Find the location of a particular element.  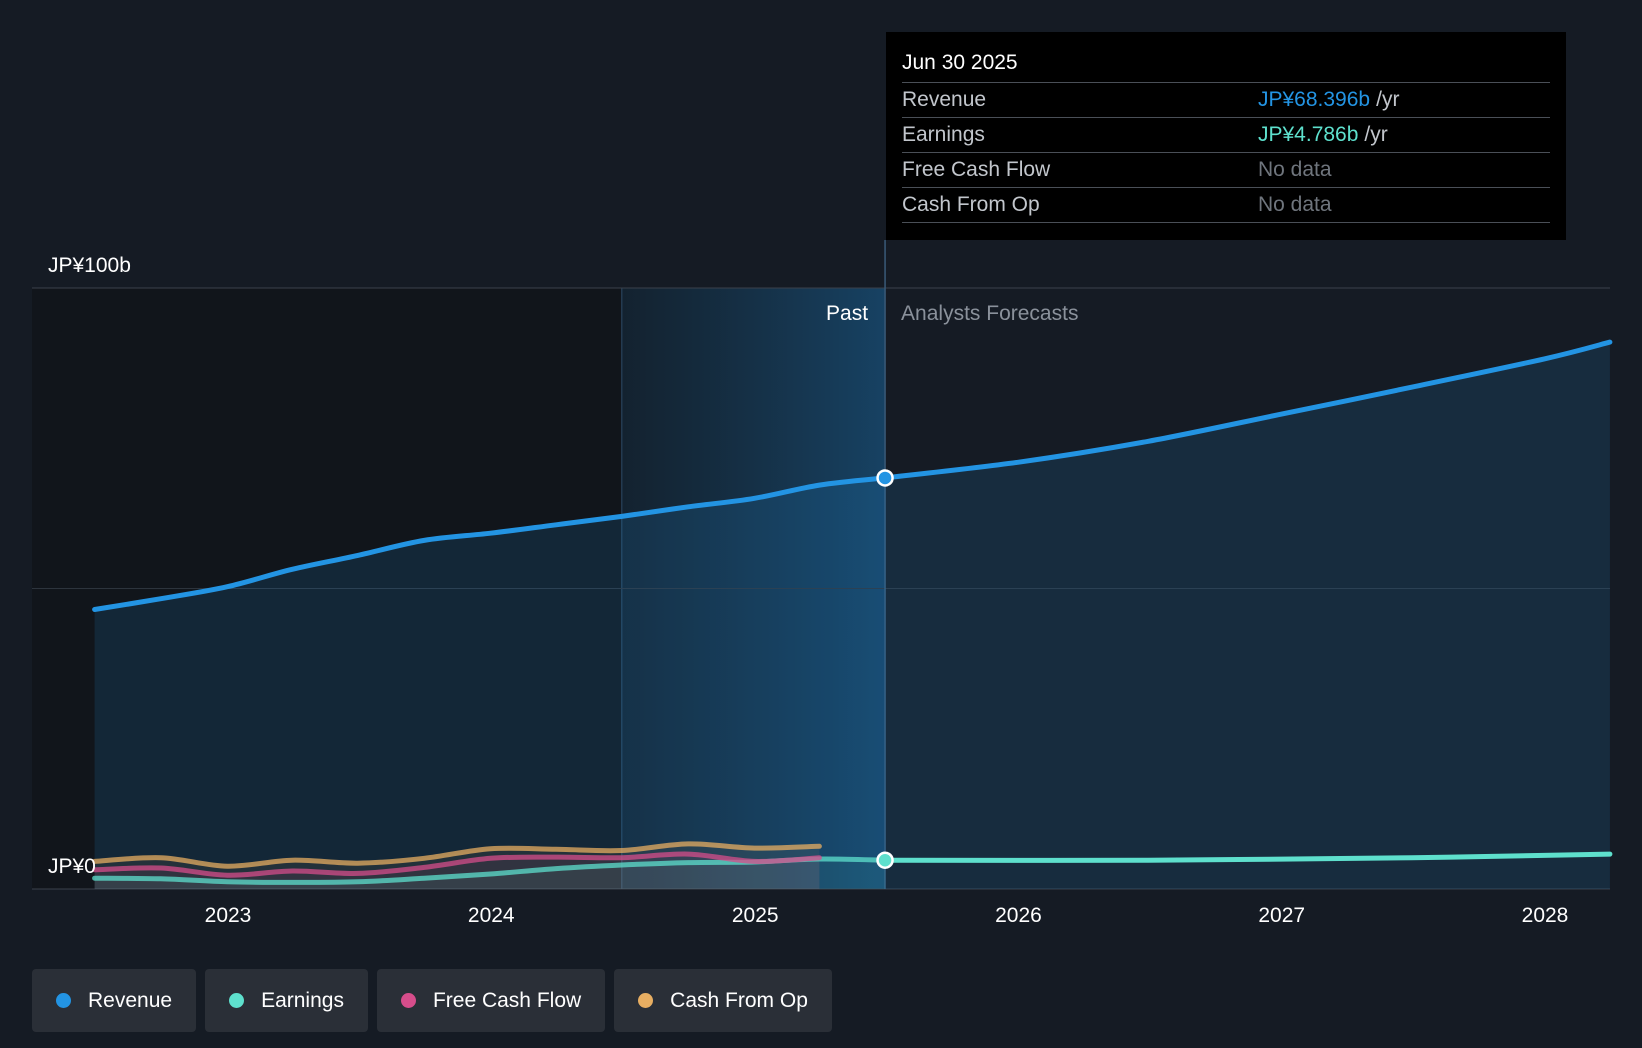

tooltip-label: Cash From Op is located at coordinates (971, 204).